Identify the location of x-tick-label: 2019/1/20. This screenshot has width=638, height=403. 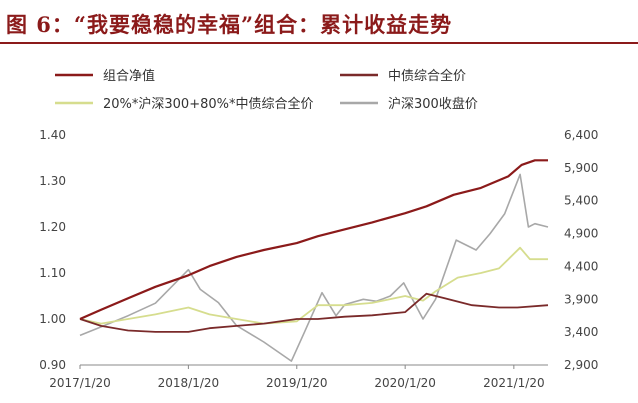
(297, 383).